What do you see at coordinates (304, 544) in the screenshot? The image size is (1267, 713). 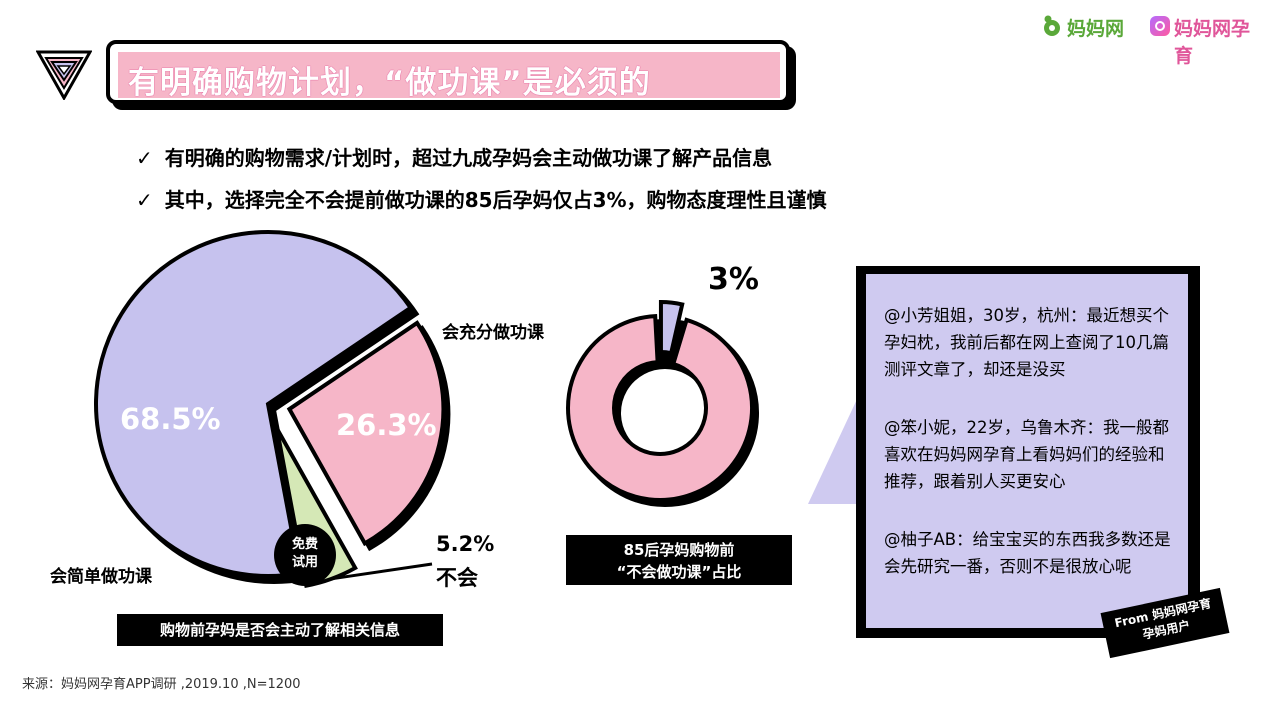 I see `badge-line-1: 免费` at bounding box center [304, 544].